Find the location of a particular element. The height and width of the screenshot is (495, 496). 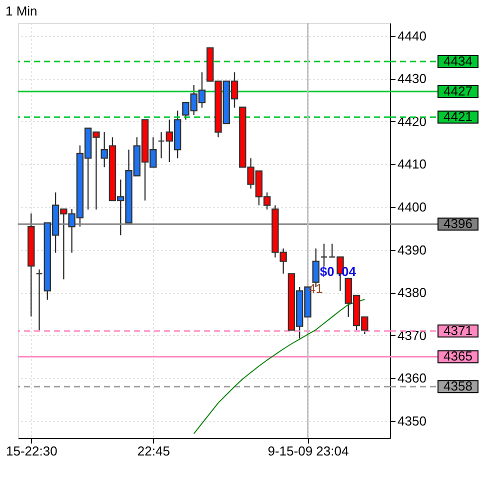

y-tick-label: 4360 is located at coordinates (412, 378).